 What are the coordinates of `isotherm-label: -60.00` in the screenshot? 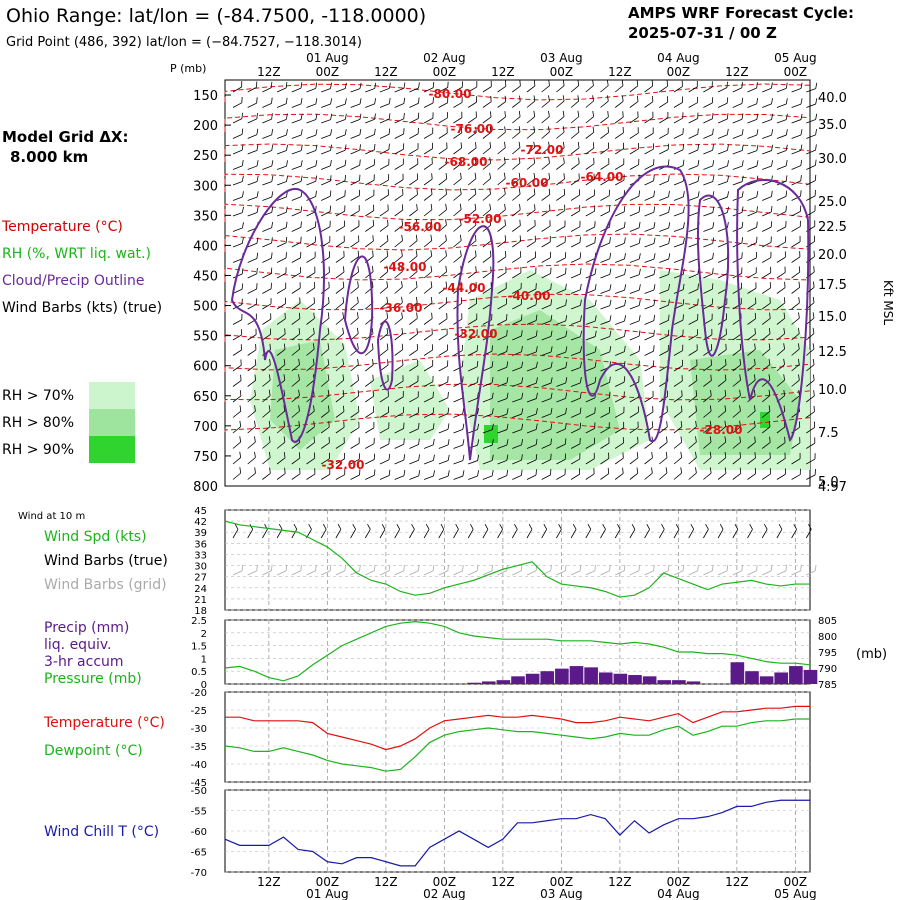 It's located at (527, 183).